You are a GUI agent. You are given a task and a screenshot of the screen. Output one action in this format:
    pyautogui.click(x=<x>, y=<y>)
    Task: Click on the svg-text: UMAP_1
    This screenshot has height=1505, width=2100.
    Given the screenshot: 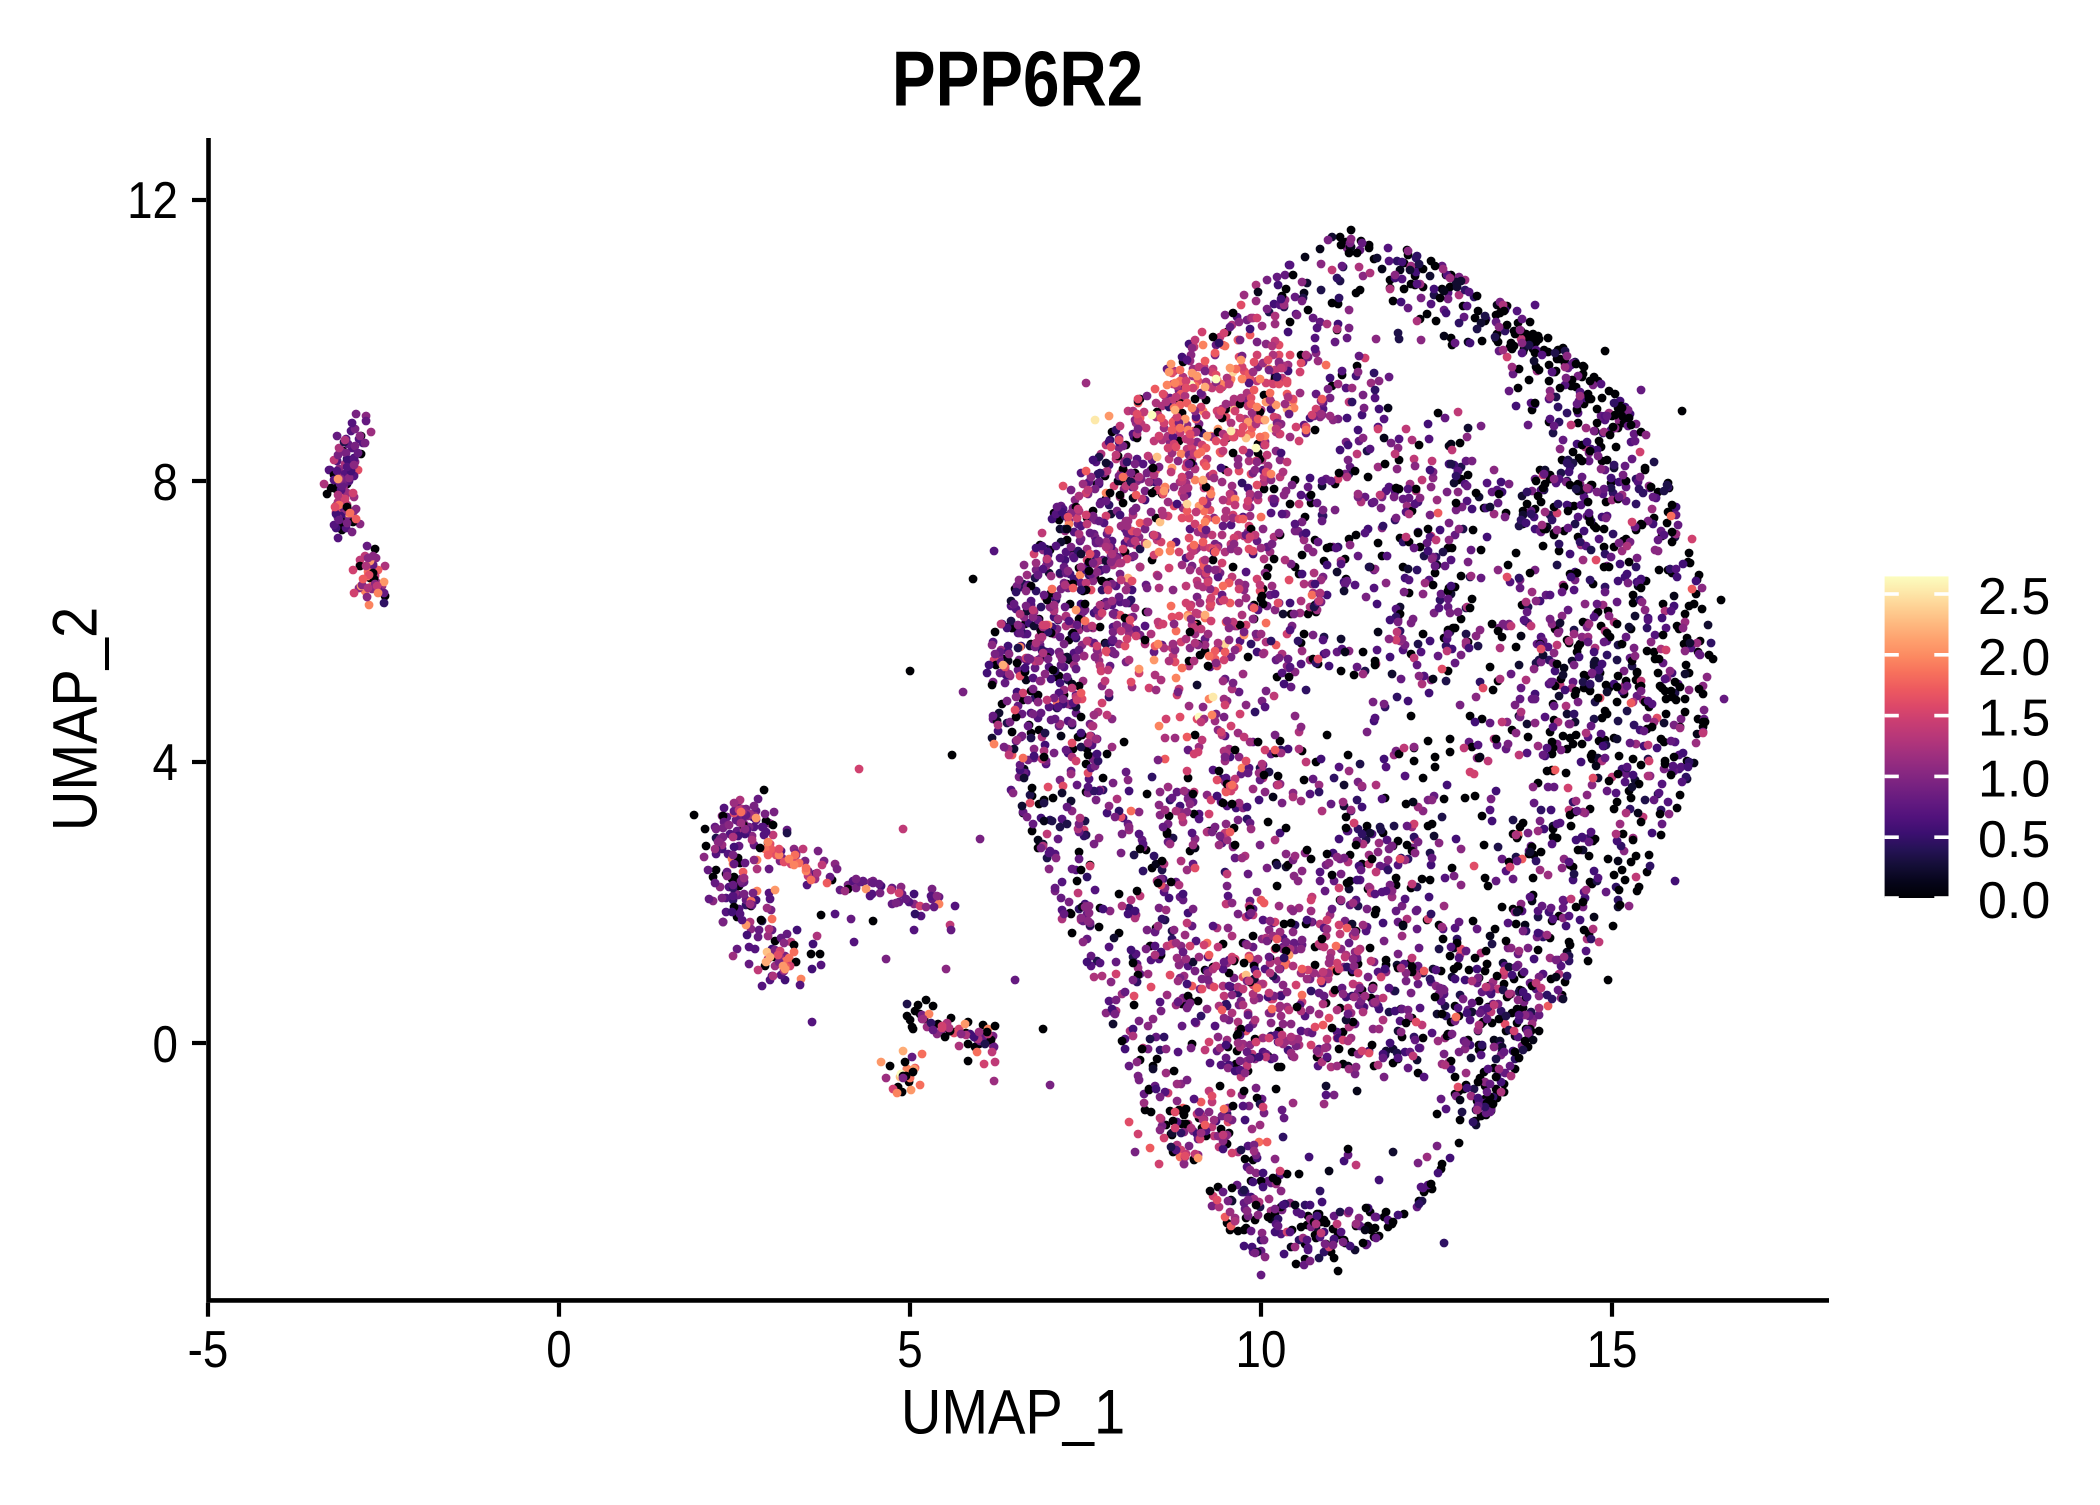 What is the action you would take?
    pyautogui.click(x=1013, y=1411)
    